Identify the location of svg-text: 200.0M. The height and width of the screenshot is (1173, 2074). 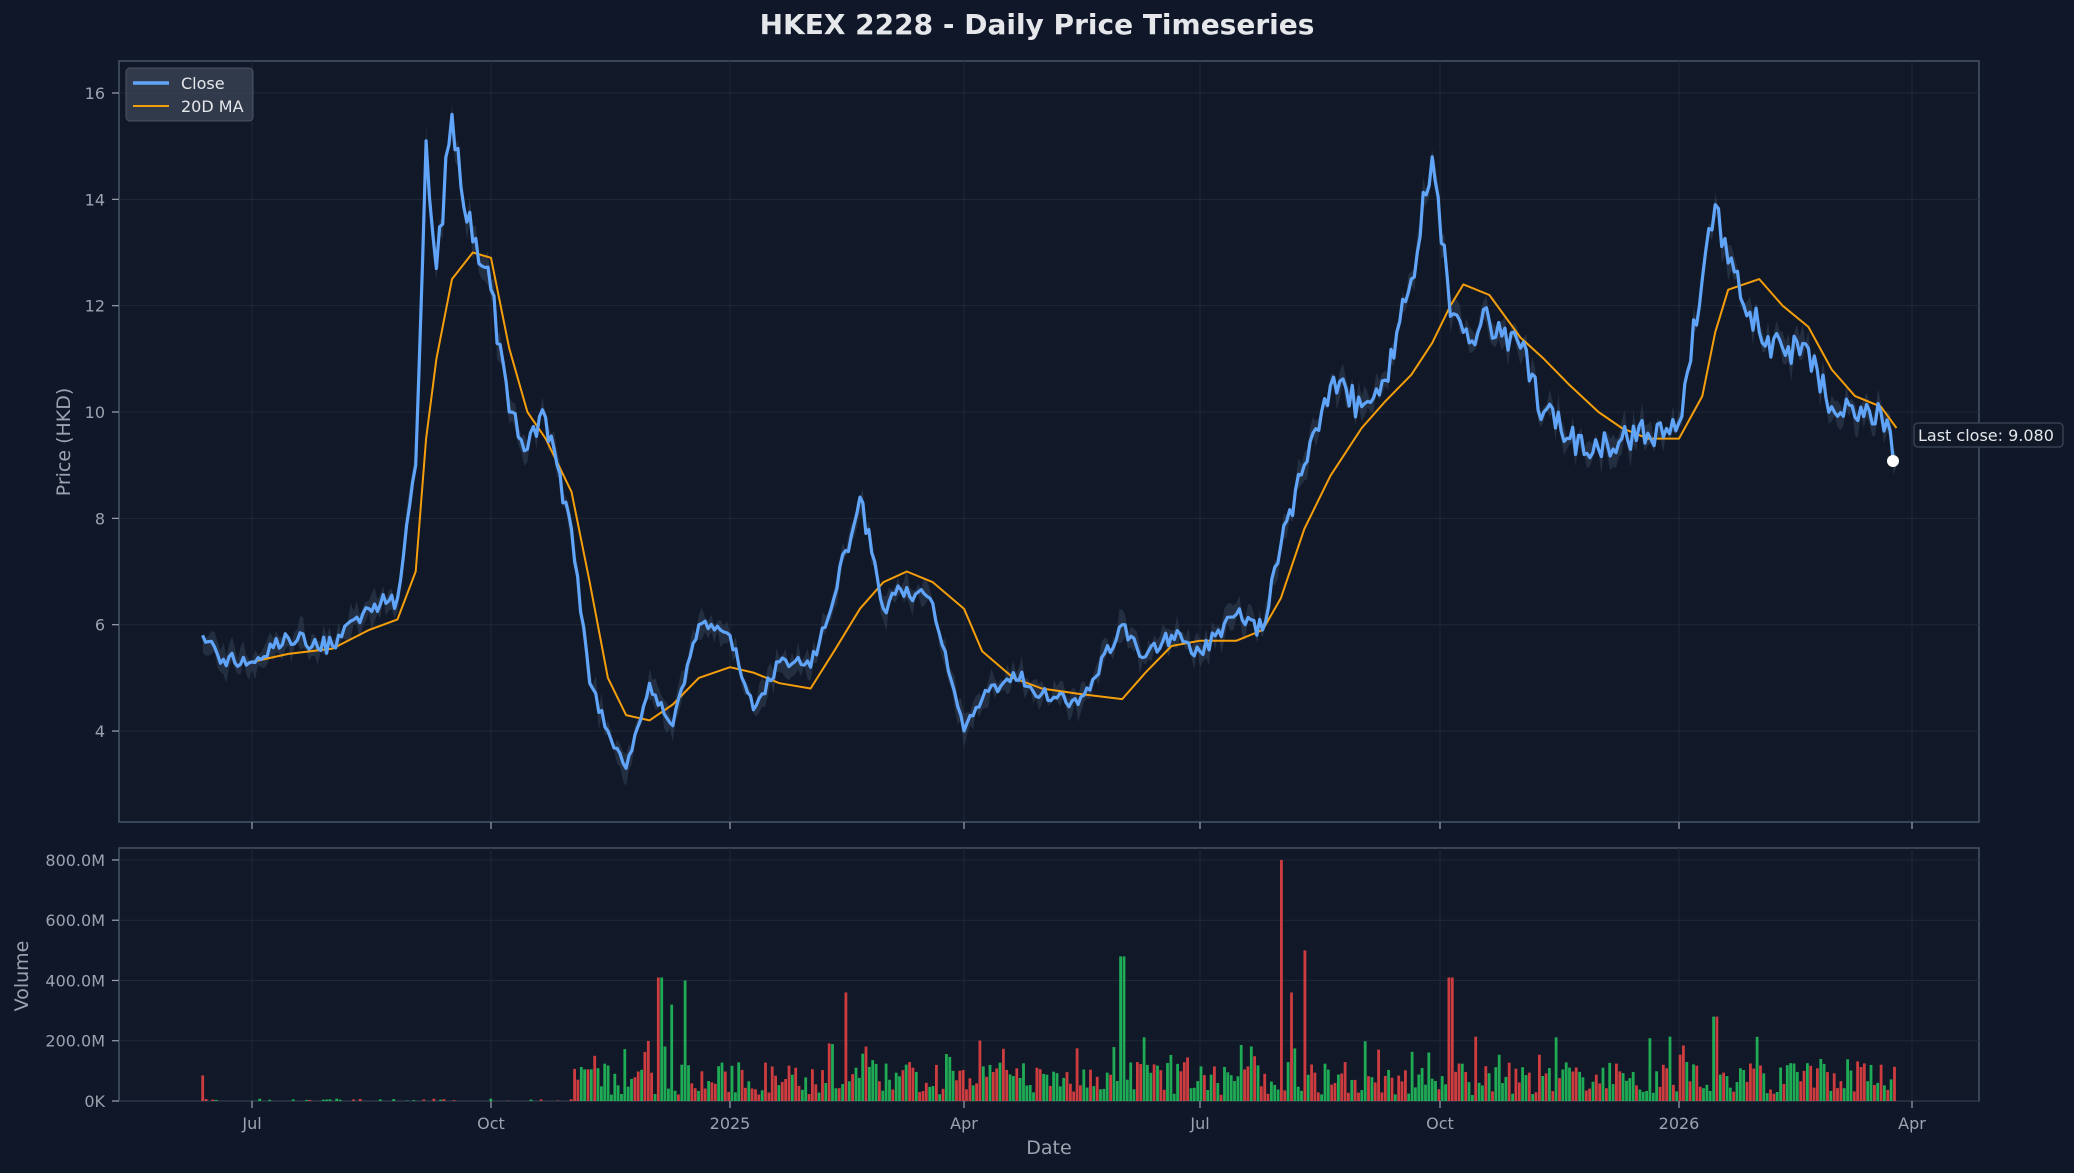
(75, 1041).